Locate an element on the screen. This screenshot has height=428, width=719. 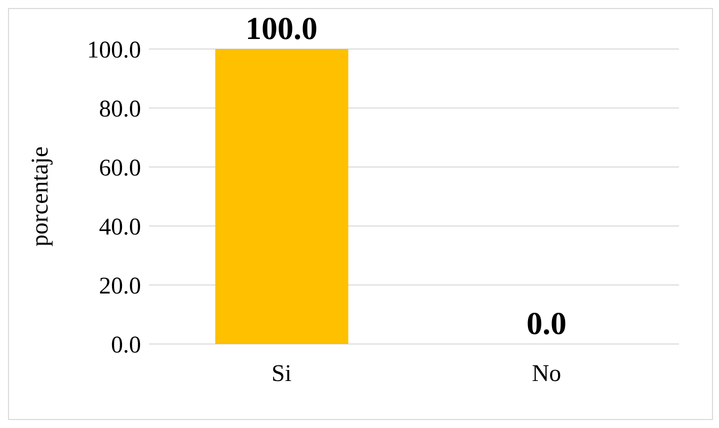
x-tick-label: No is located at coordinates (547, 374).